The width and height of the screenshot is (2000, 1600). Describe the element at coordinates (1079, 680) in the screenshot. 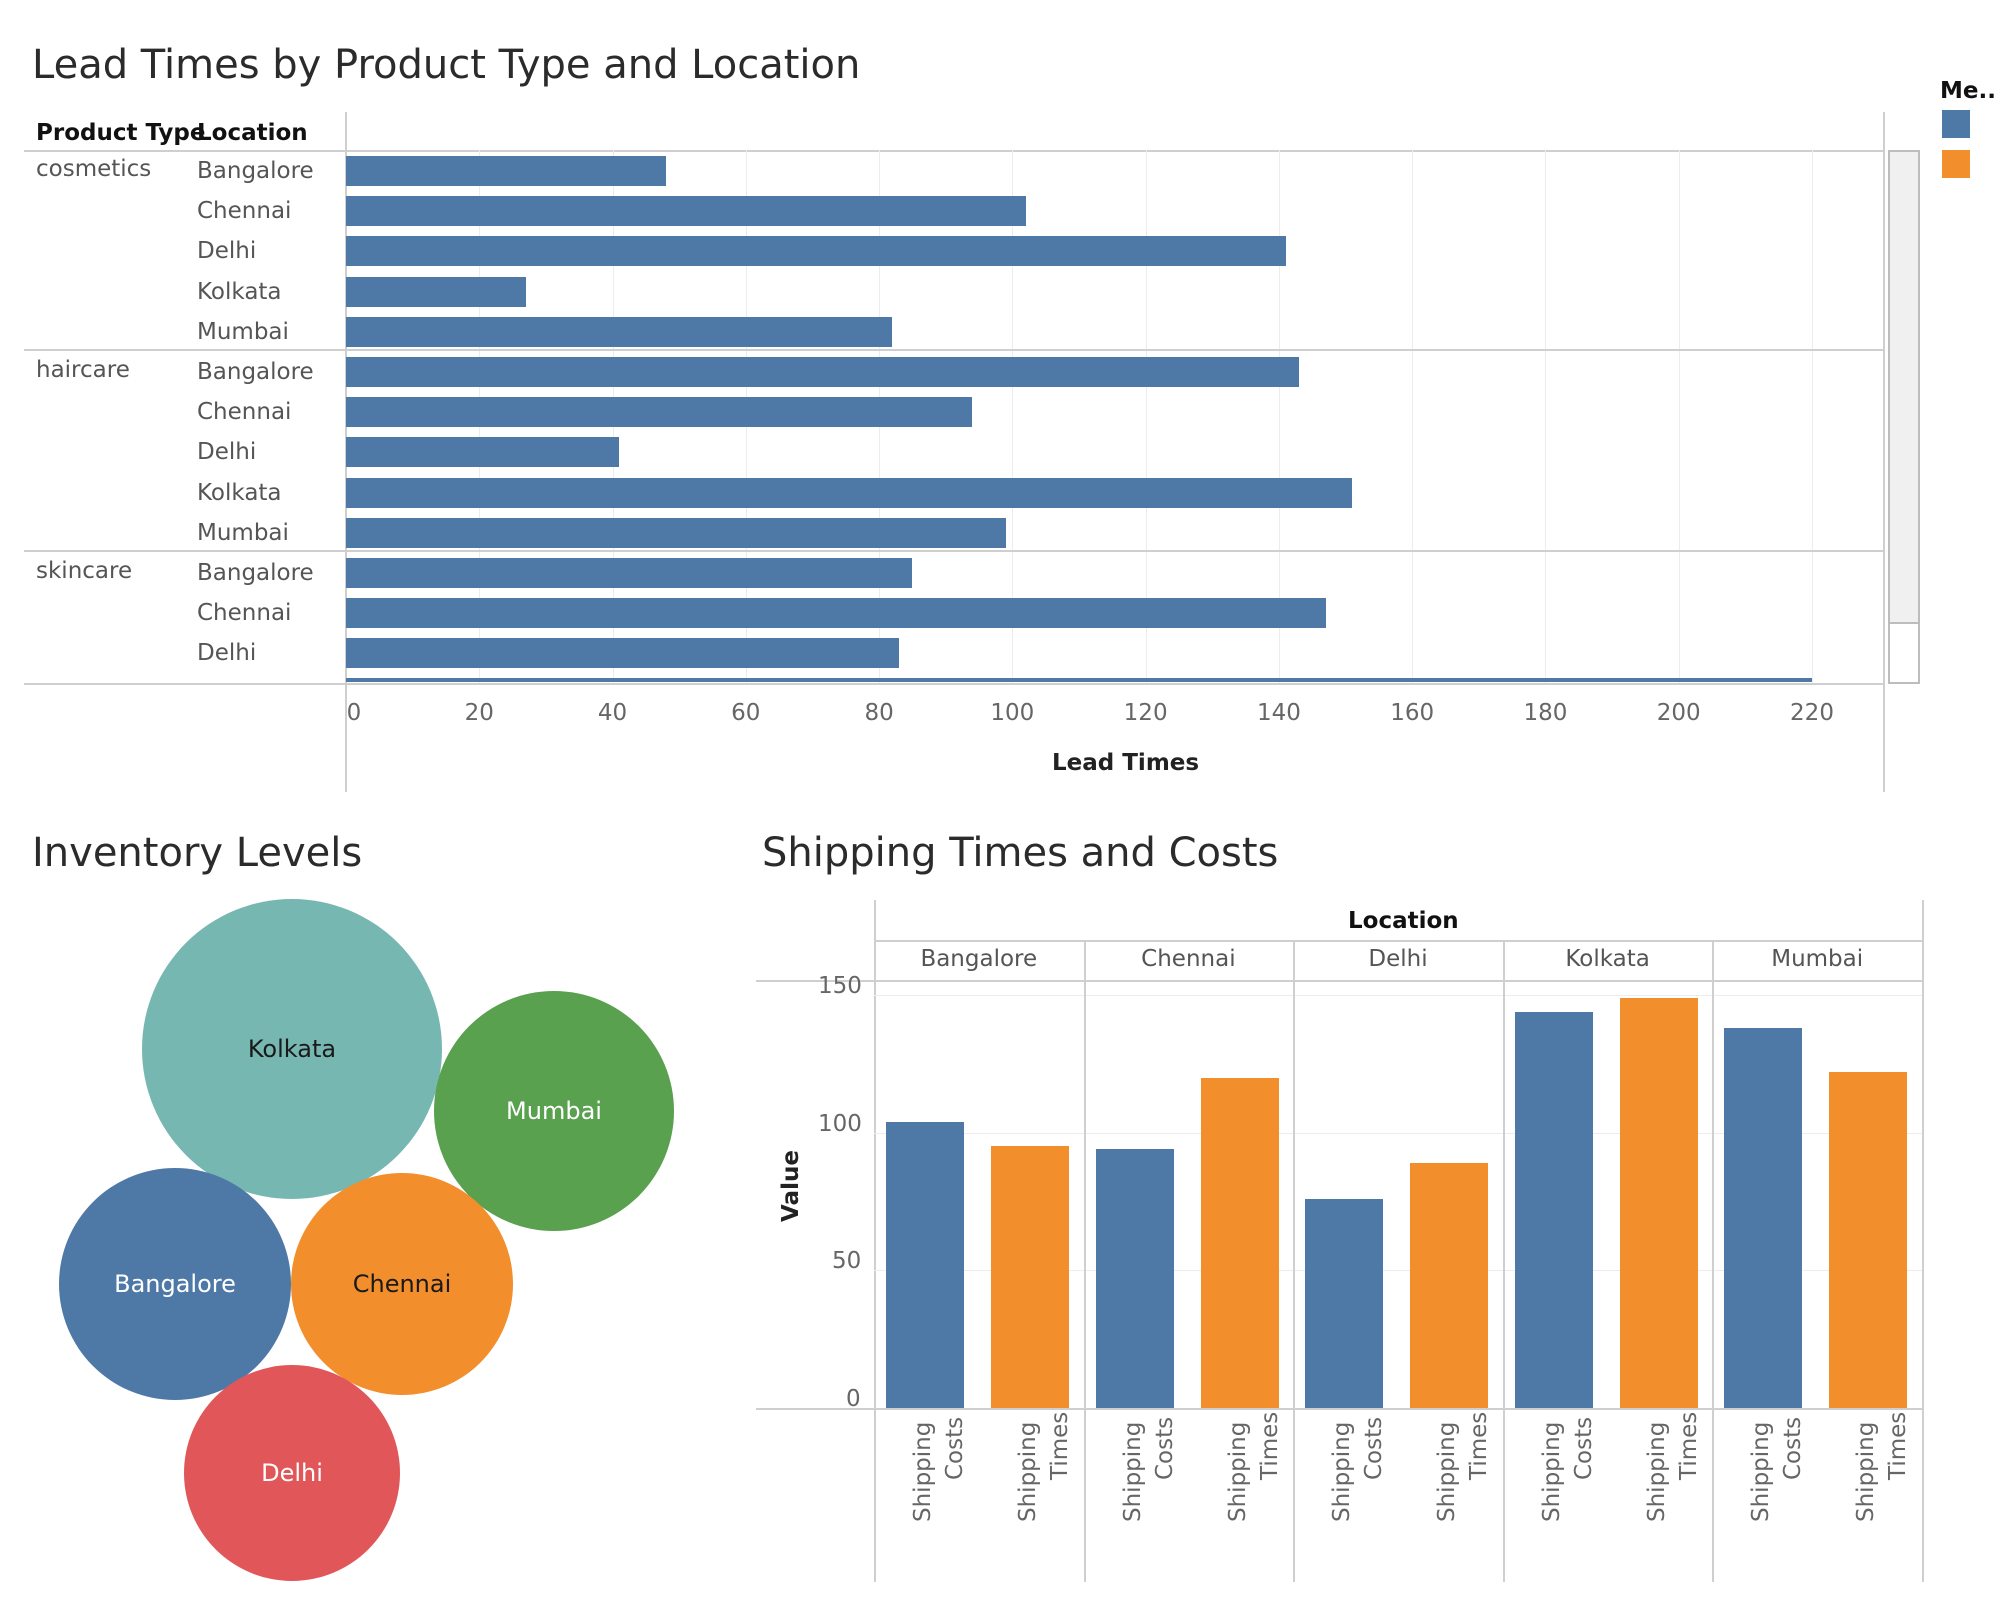

I see `lead-time-bar-partial` at that location.